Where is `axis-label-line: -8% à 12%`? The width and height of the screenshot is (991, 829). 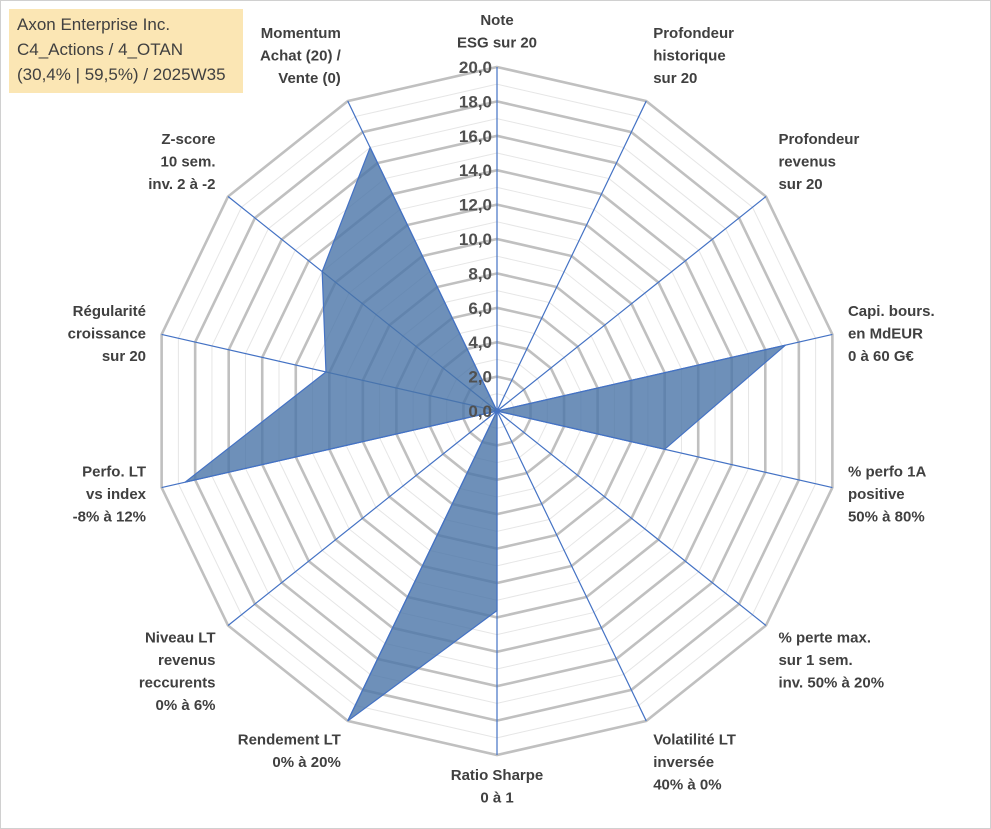
axis-label-line: -8% à 12% is located at coordinates (109, 516).